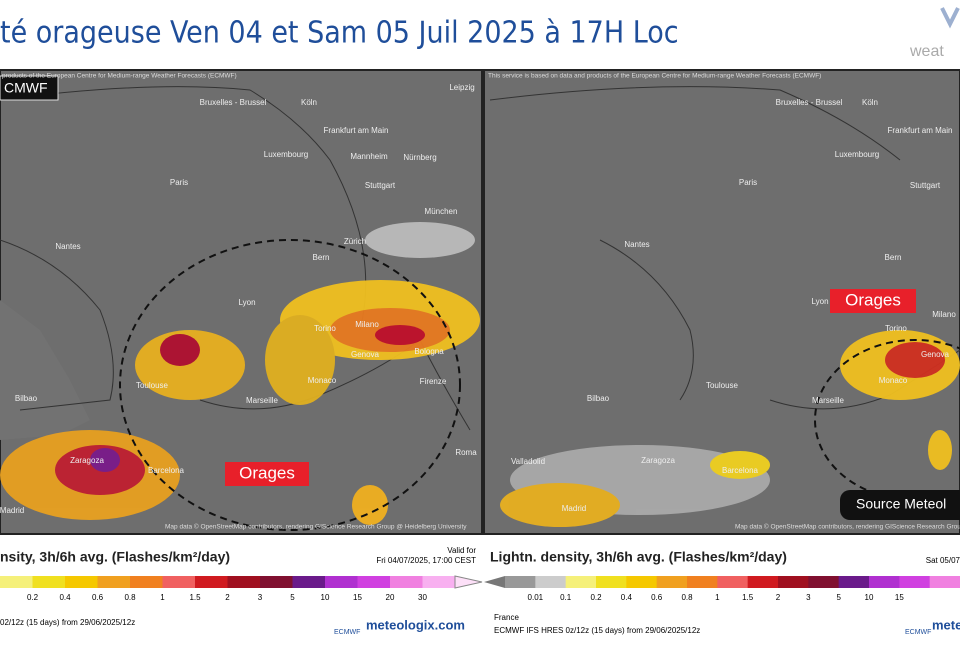  Describe the element at coordinates (950, 18) in the screenshot. I see `logo-mark` at that location.